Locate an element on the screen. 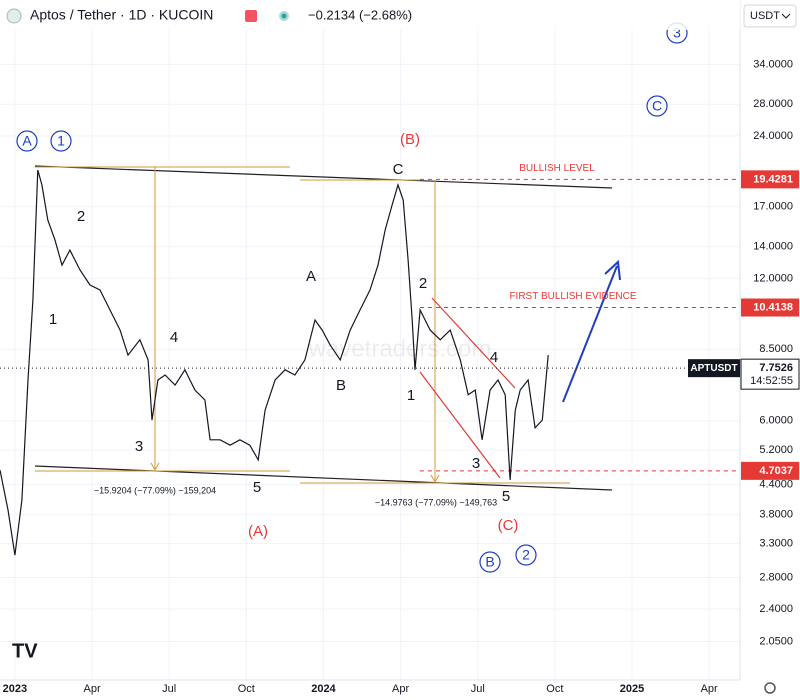  symbol-icon is located at coordinates (14, 16).